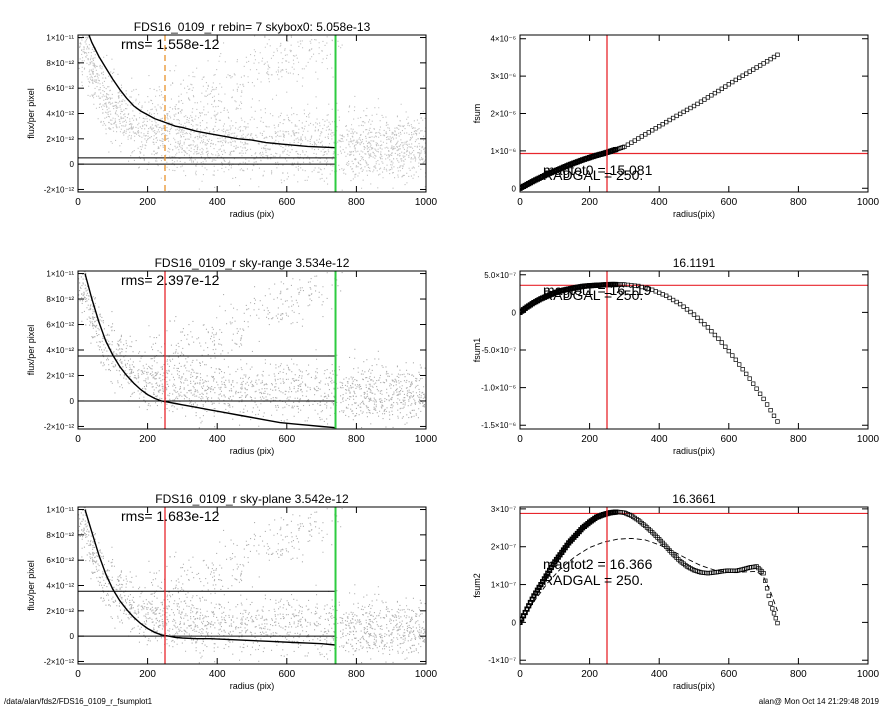 Image resolution: width=885 pixels, height=708 pixels. I want to click on y-tick-label: 0, so click(514, 622).